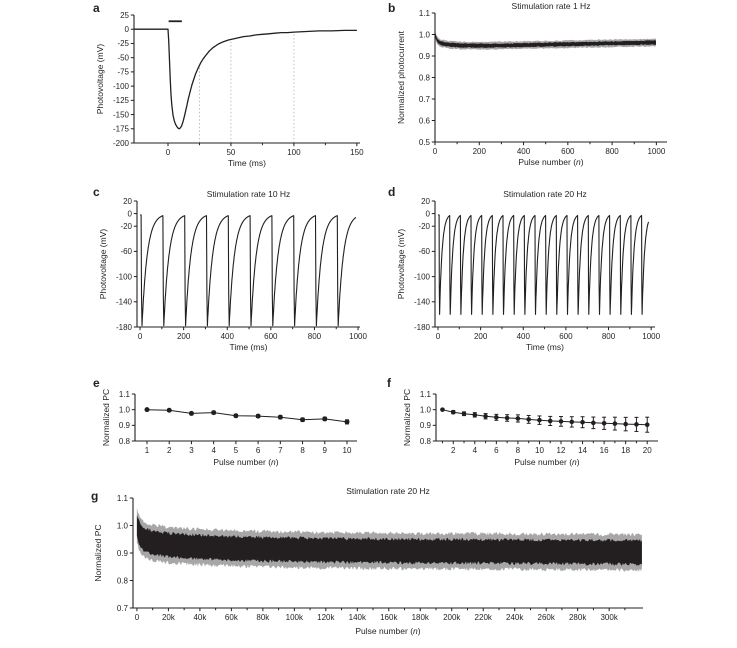 The width and height of the screenshot is (737, 648). What do you see at coordinates (249, 194) in the screenshot?
I see `panel-title: Stimulation rate 10 Hz` at bounding box center [249, 194].